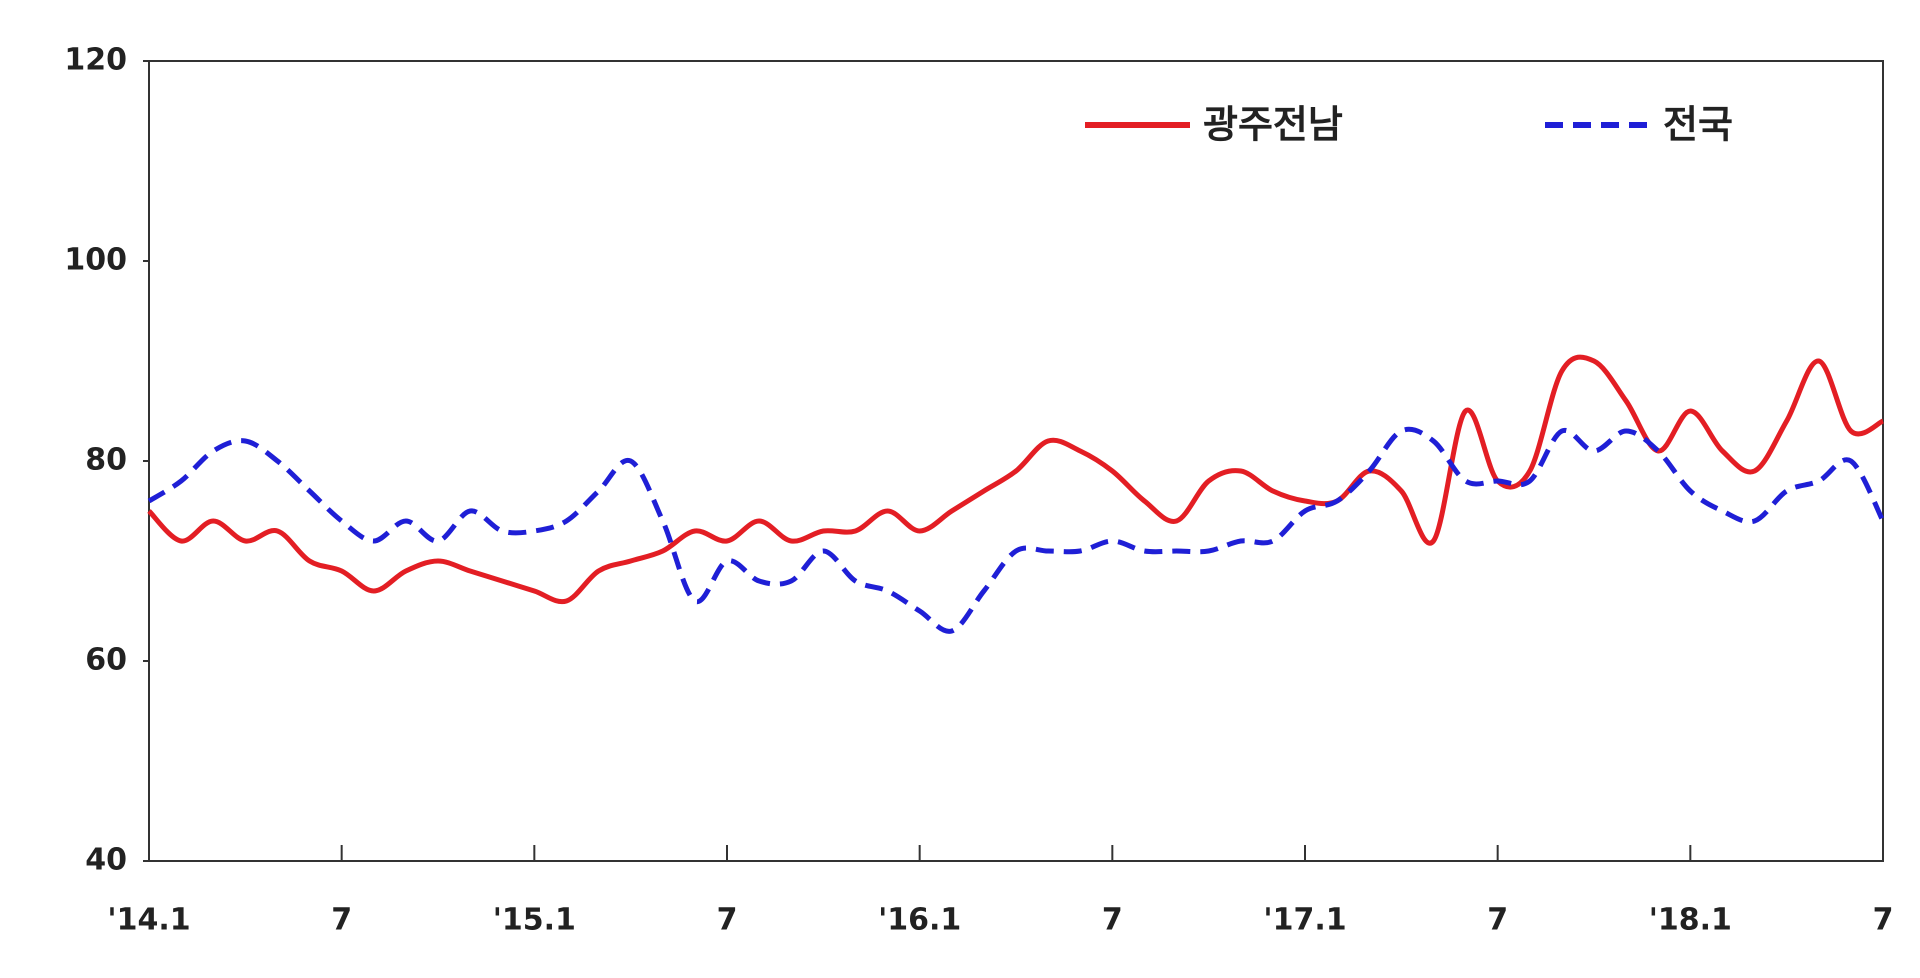 The width and height of the screenshot is (1920, 978). What do you see at coordinates (1698, 125) in the screenshot?
I see `legend-label: 전국` at bounding box center [1698, 125].